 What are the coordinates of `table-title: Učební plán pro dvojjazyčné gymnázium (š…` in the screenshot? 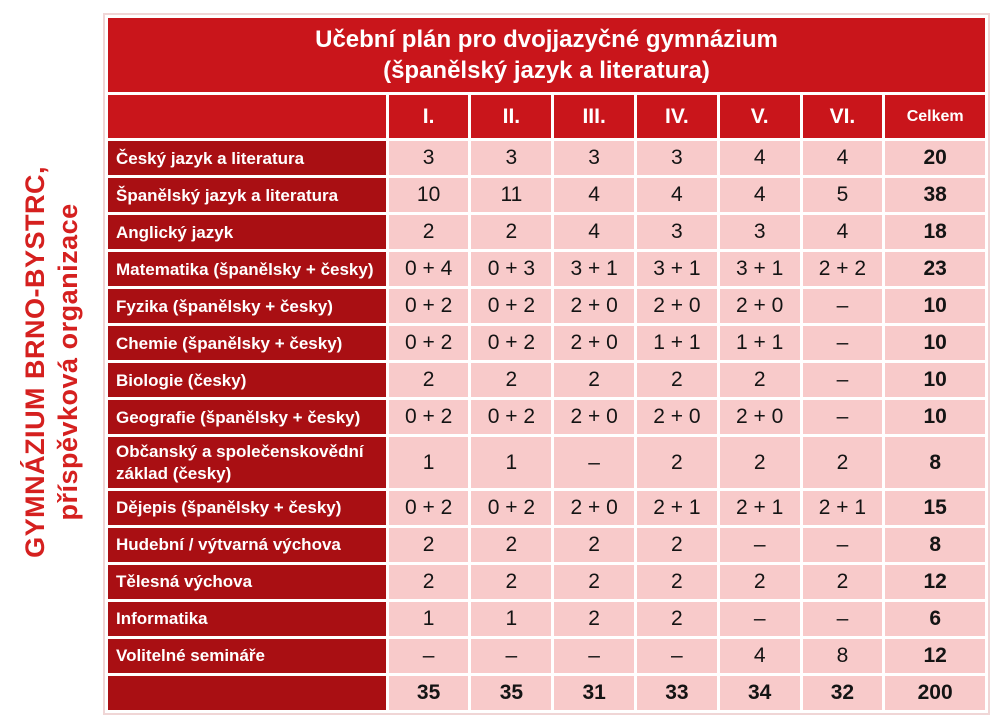 It's located at (546, 55).